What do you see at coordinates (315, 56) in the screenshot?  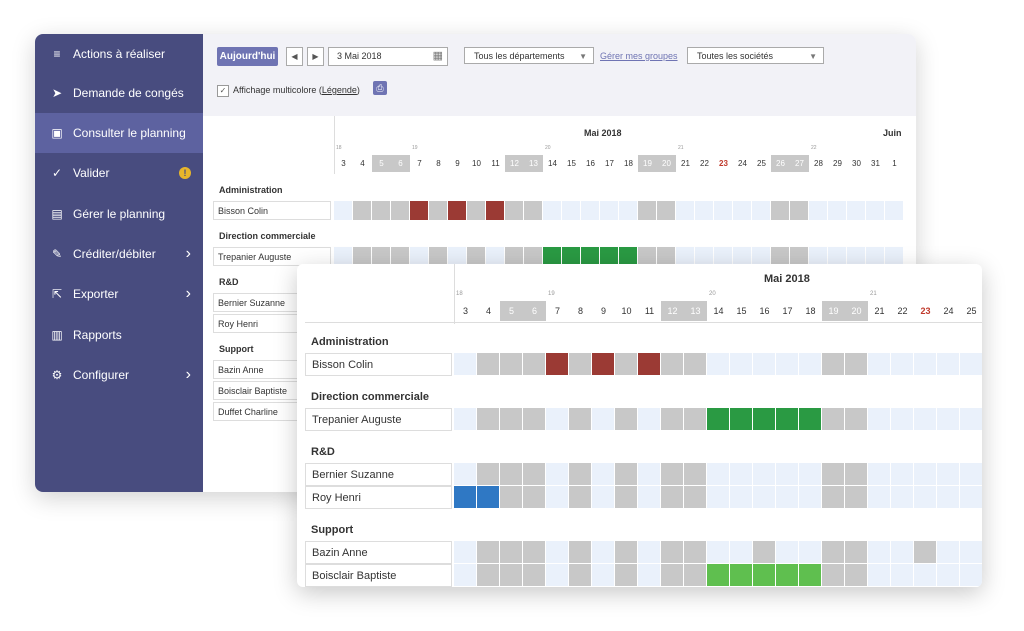 I see `next-arrow-icon: ▶` at bounding box center [315, 56].